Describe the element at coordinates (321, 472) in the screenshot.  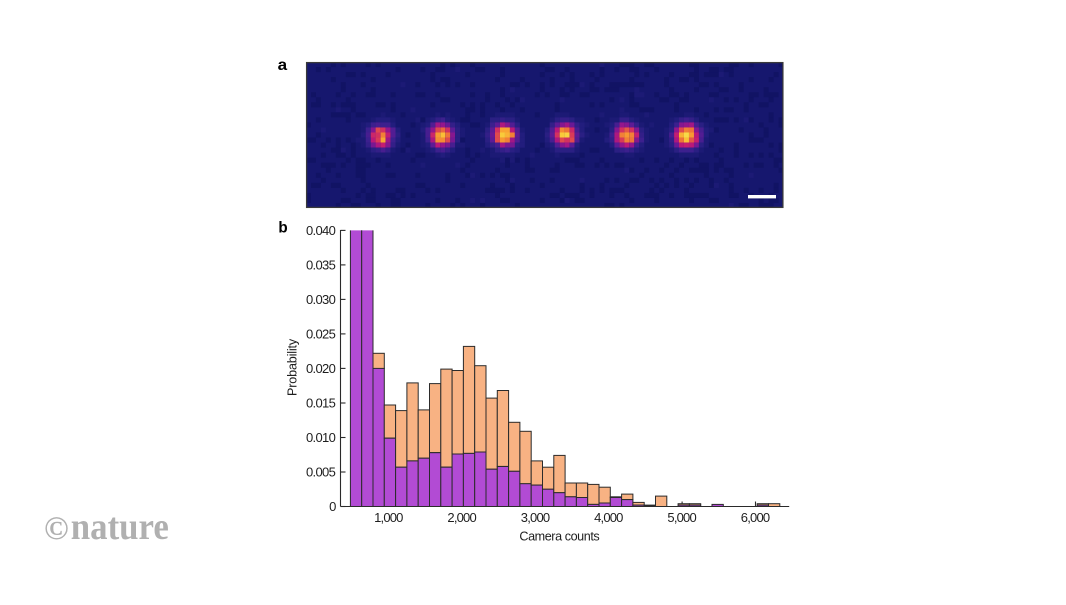
I see `svg-text: 0.005` at that location.